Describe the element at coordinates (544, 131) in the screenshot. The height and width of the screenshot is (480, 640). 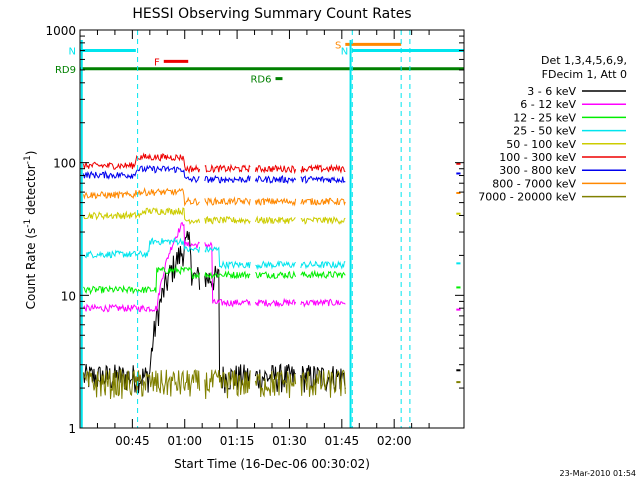
I see `legend-label-4: 25 - 50 keV` at that location.